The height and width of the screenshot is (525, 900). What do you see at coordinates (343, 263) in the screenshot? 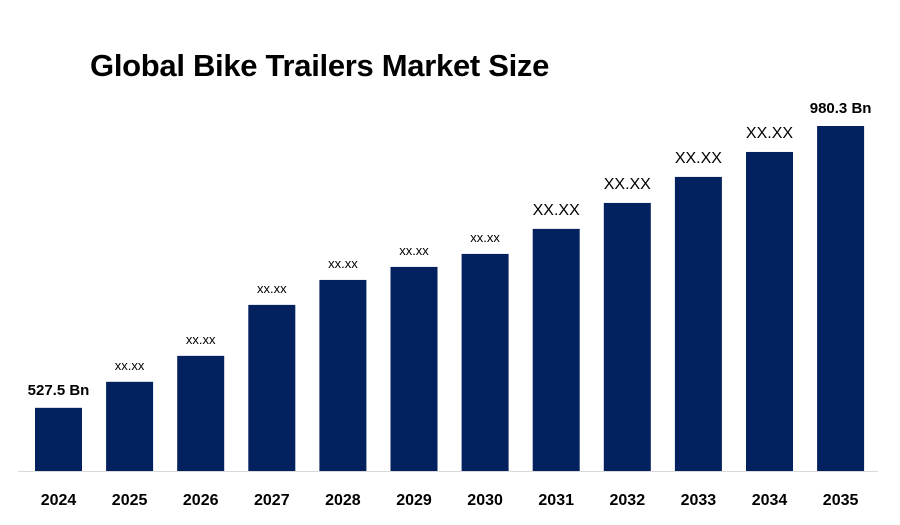
I see `data-label-2028: xx.xx` at bounding box center [343, 263].